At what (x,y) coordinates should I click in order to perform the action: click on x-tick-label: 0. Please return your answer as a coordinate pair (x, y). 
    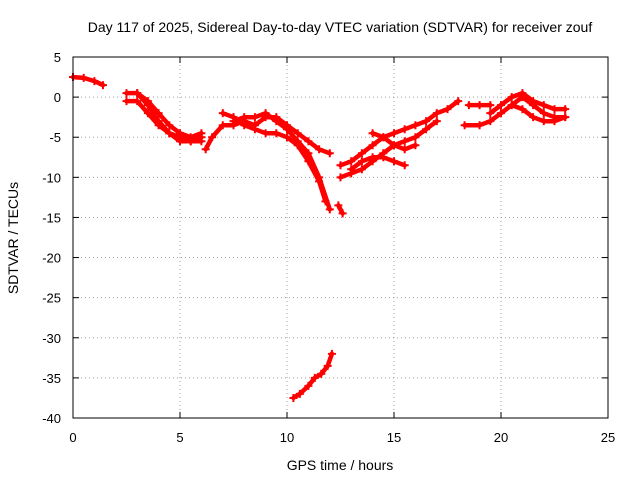
    Looking at the image, I should click on (72, 437).